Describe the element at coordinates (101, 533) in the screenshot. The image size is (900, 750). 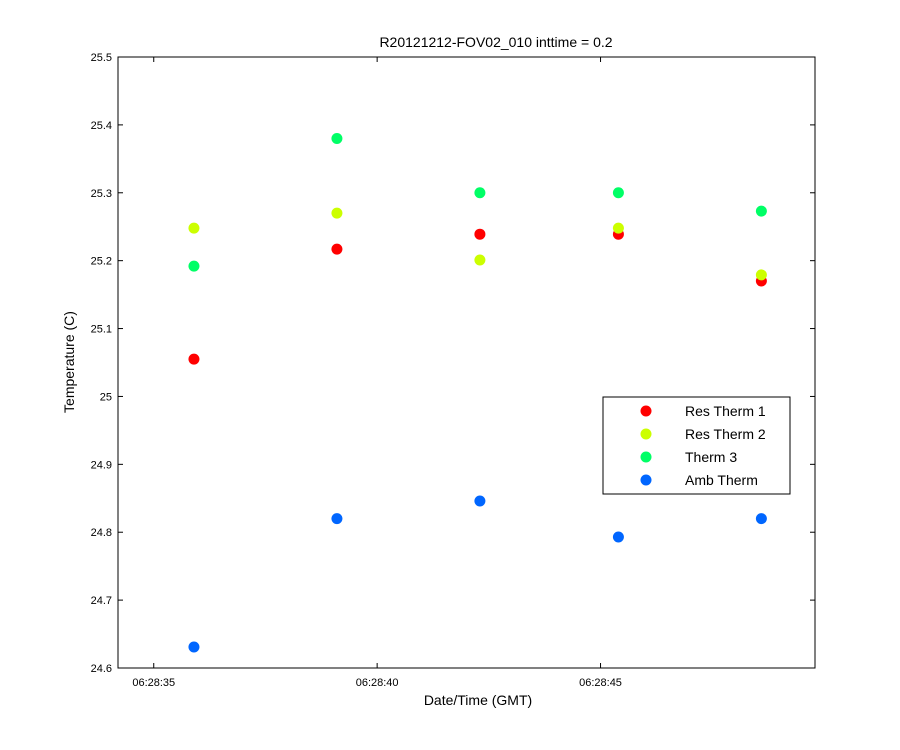
I see `y-tick-label: 24.8` at that location.